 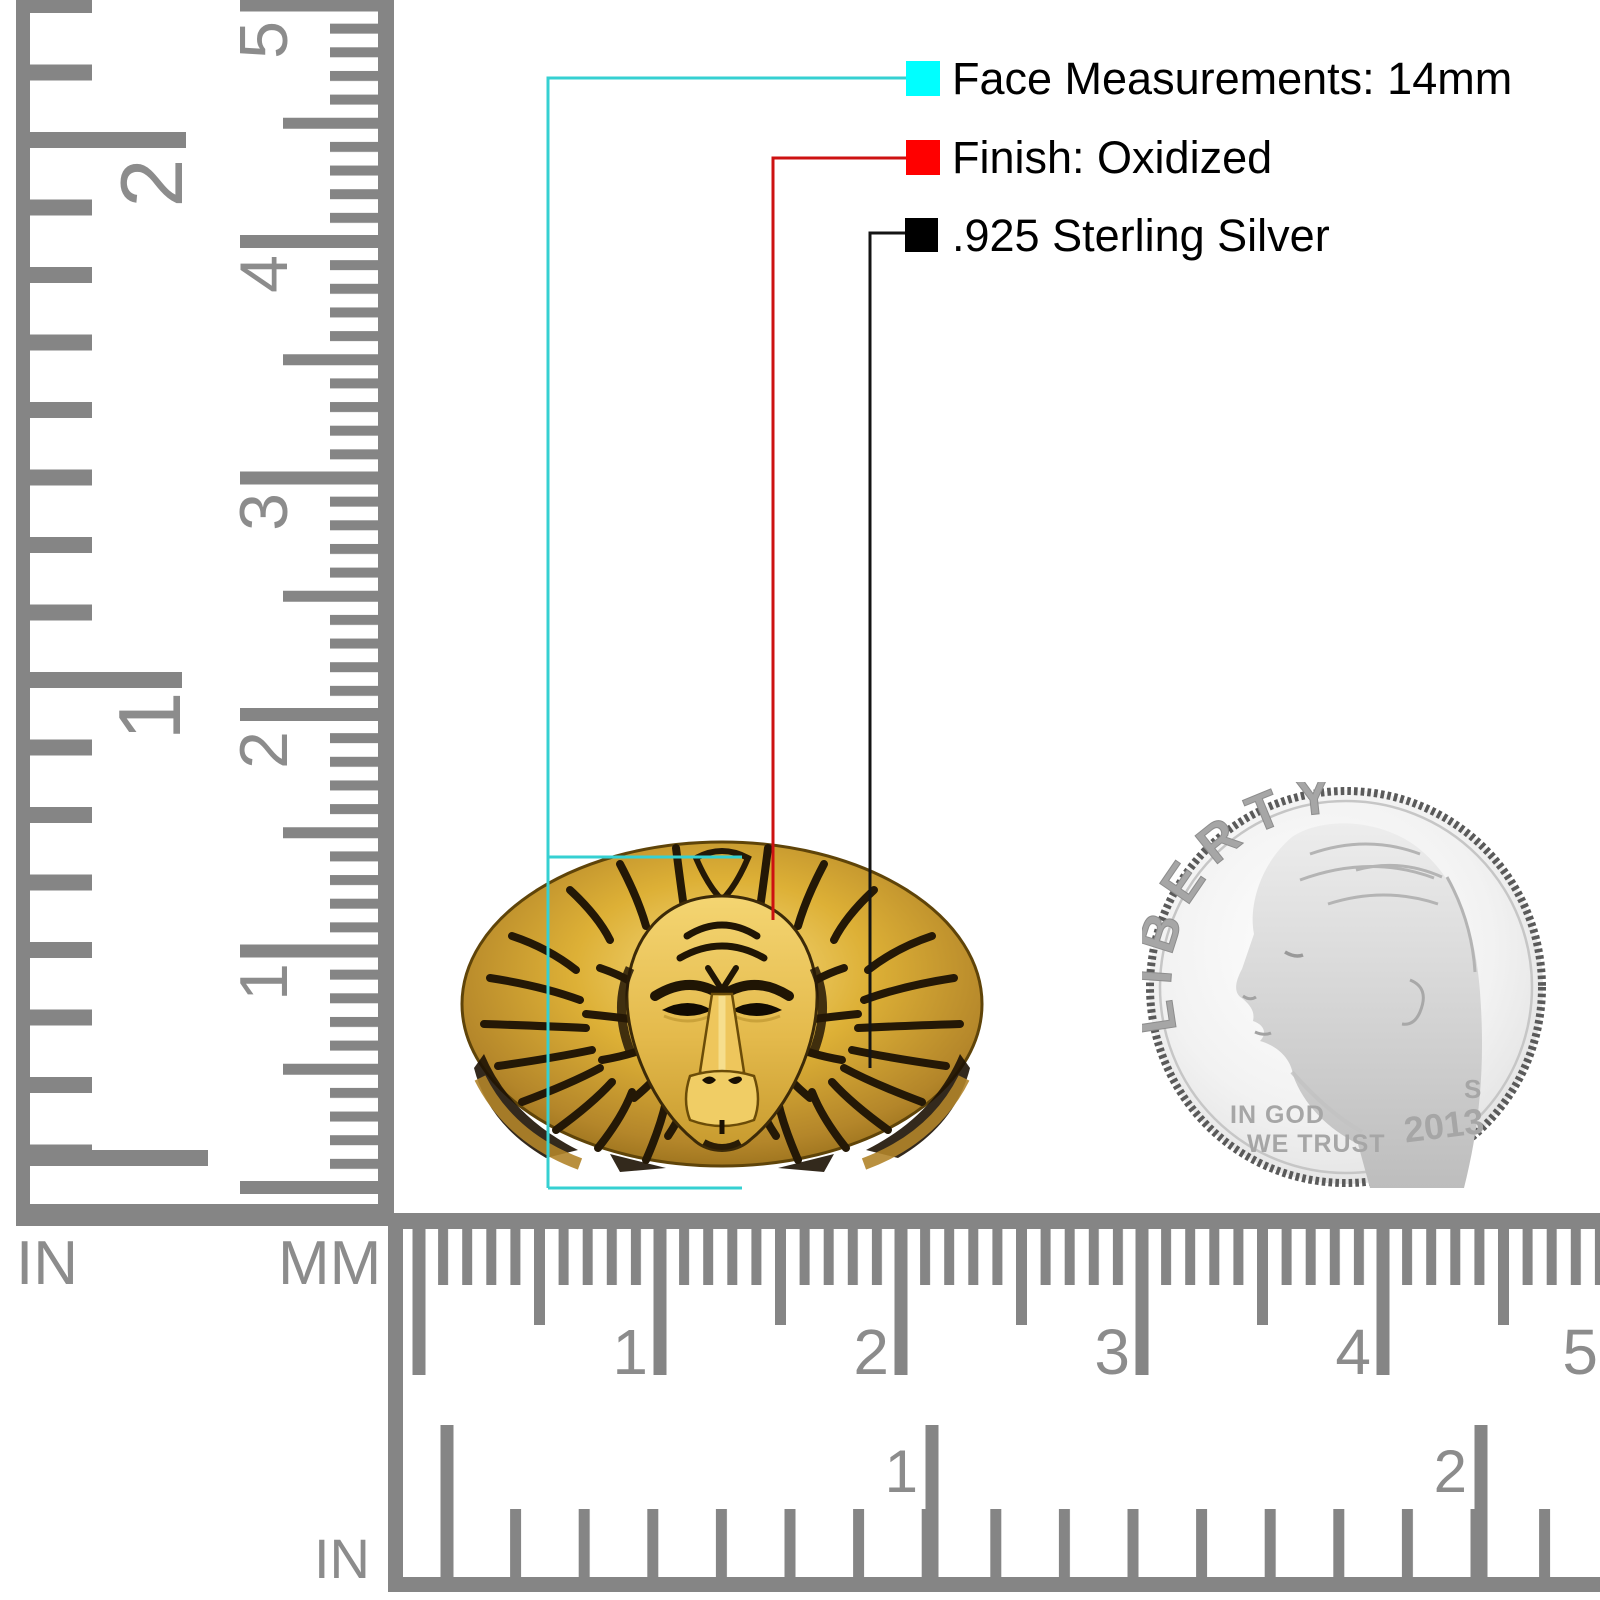 I want to click on lion-right-eye, so click(x=757, y=1009).